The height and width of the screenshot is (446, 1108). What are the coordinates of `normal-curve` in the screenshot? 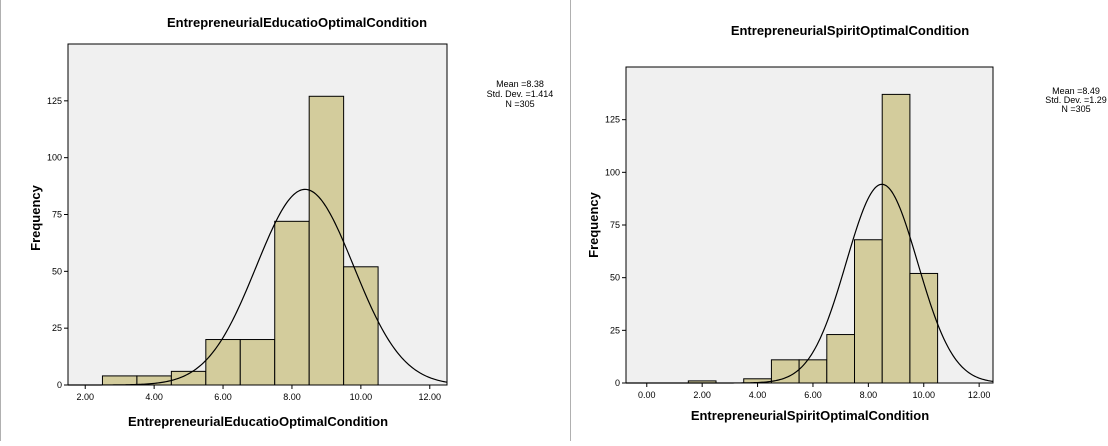 It's located at (810, 283).